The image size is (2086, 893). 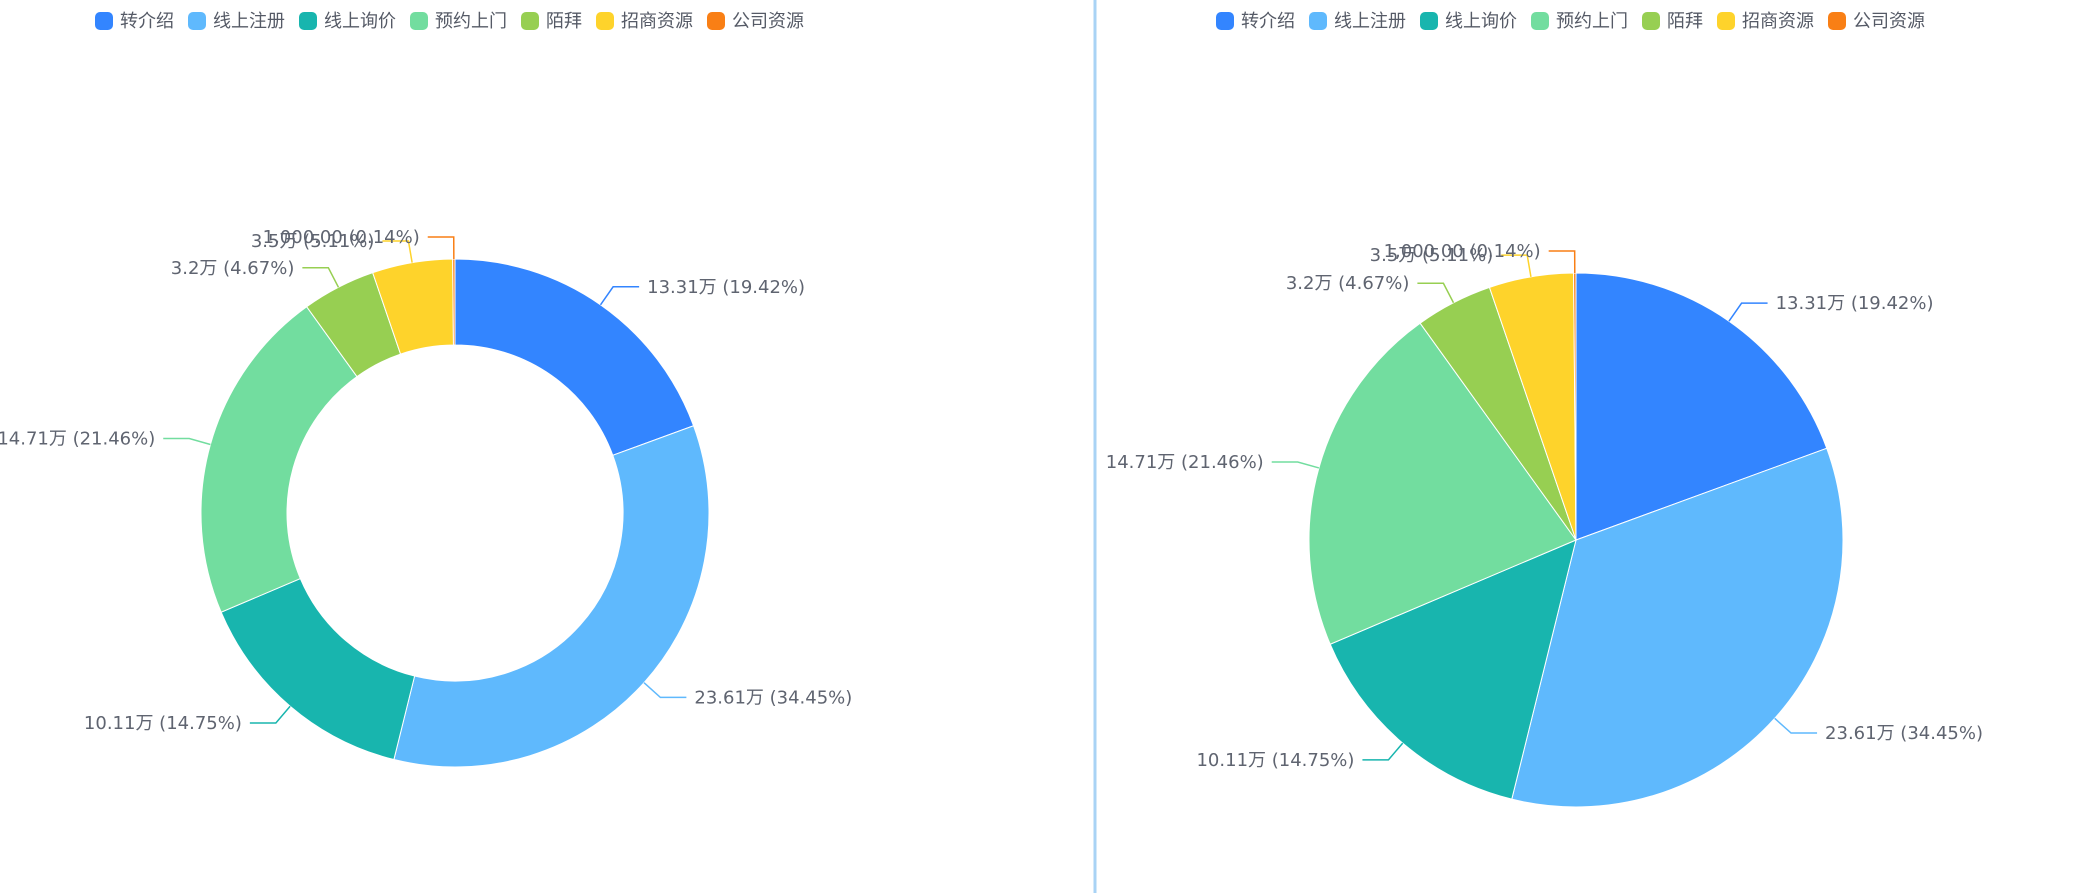 I want to click on pie-slices, so click(x=455, y=513).